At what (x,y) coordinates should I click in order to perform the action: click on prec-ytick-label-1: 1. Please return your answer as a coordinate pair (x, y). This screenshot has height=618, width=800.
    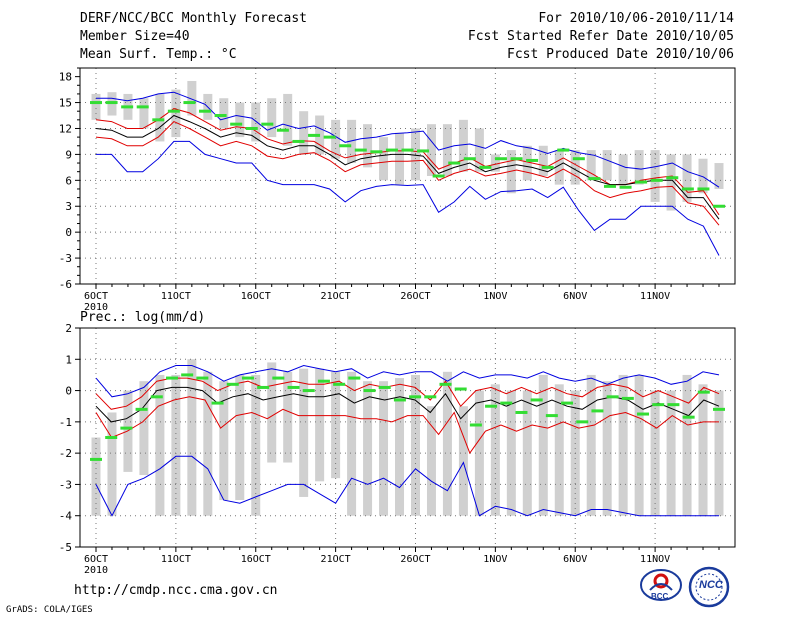
    Looking at the image, I should click on (68, 359).